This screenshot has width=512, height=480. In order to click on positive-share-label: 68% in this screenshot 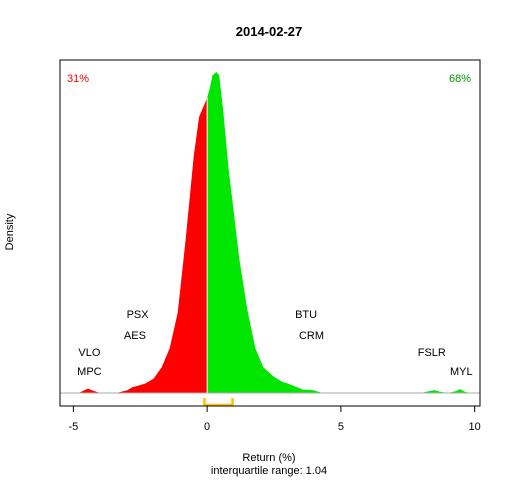, I will do `click(460, 79)`.